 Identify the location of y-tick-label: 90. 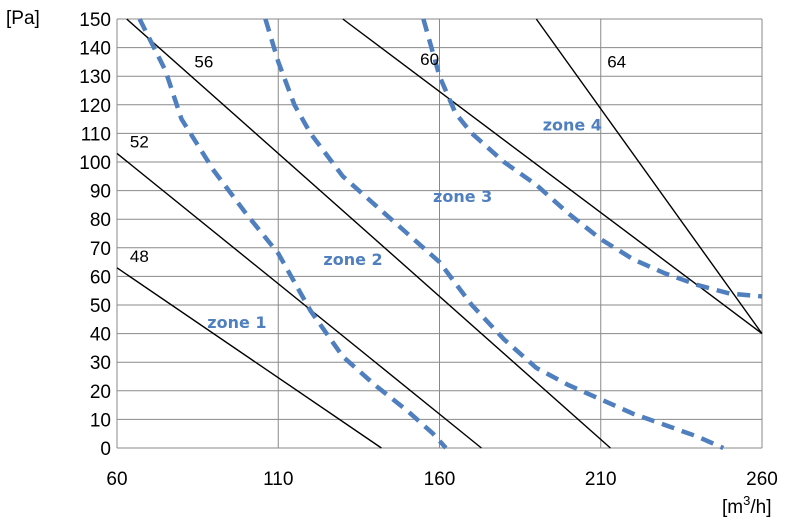
(100, 192).